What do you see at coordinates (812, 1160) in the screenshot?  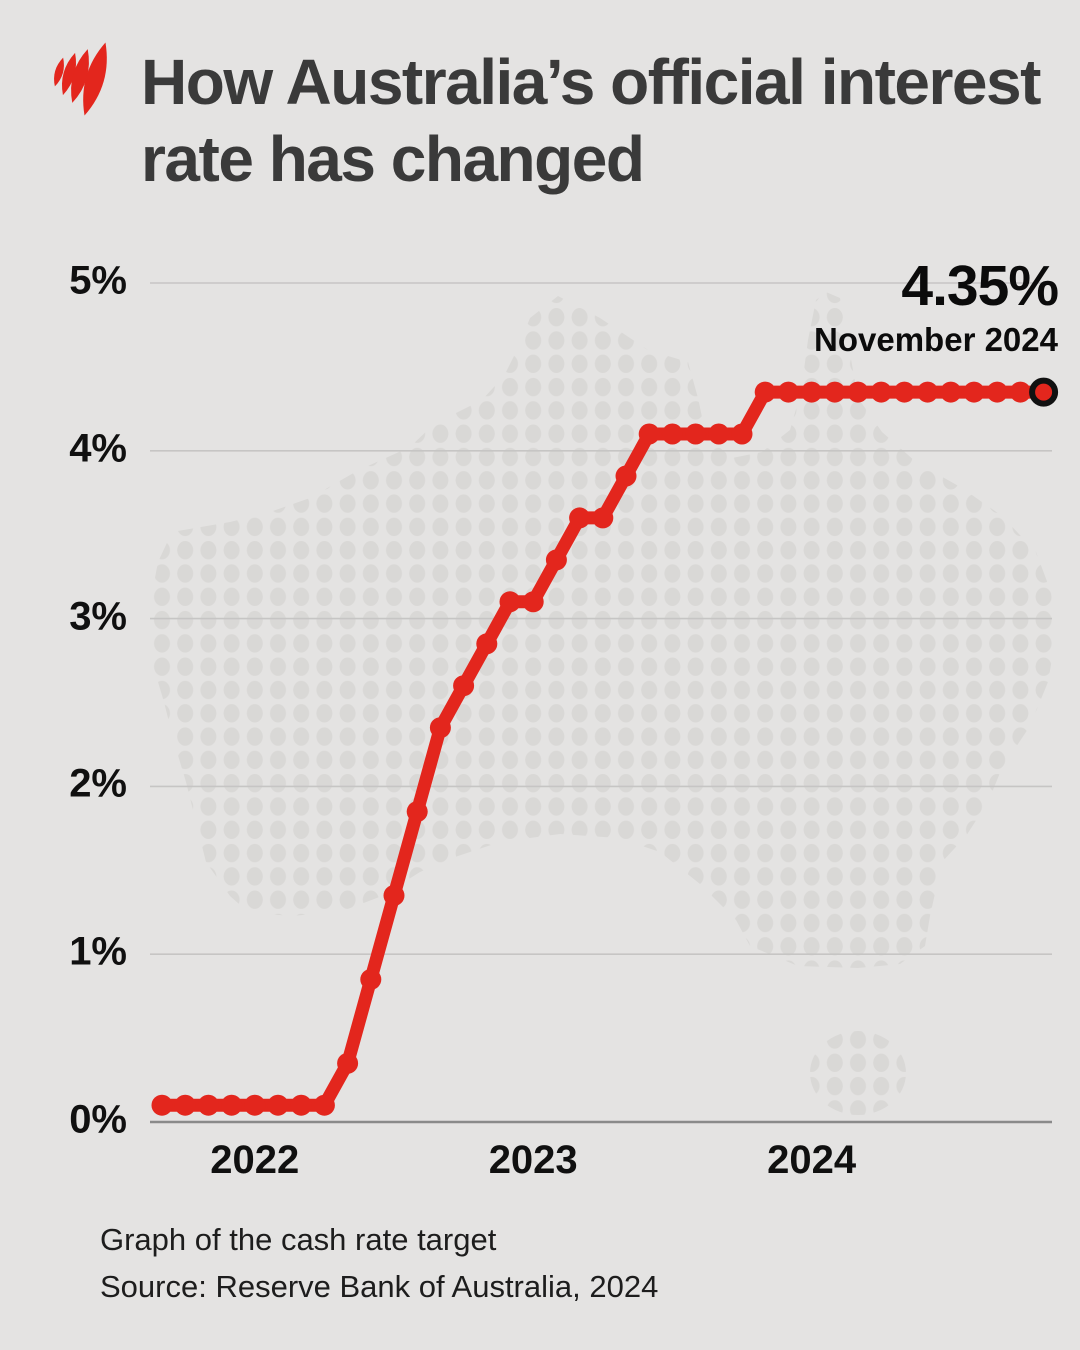 I see `x-axis-tick: 2024` at bounding box center [812, 1160].